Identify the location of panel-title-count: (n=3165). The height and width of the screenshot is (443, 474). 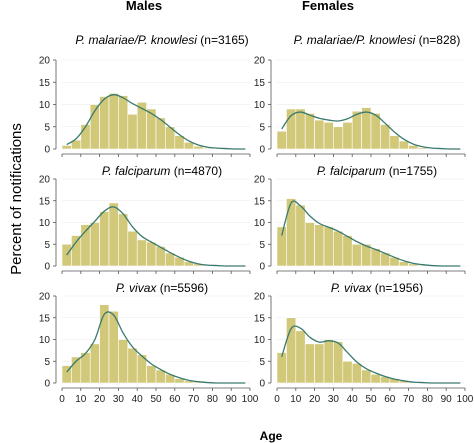
(223, 40).